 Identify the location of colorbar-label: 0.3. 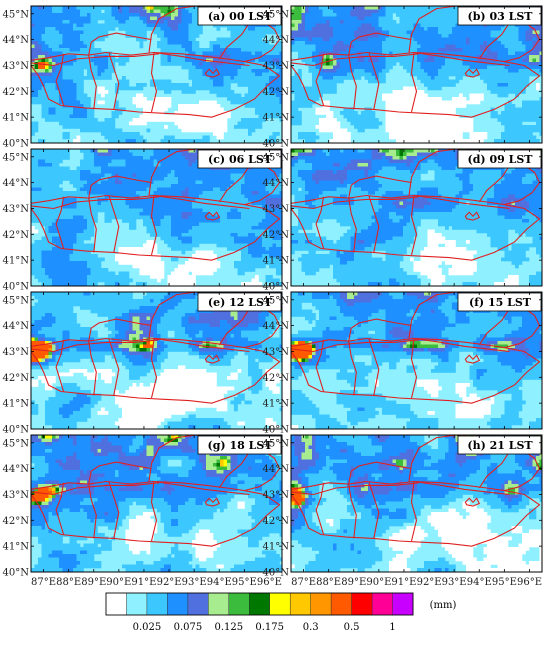
(311, 627).